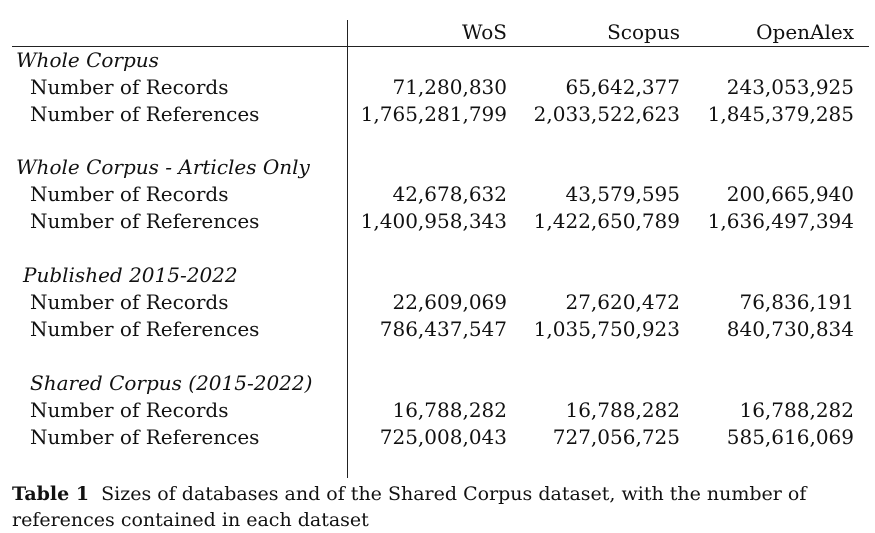 This screenshot has width=875, height=533. Describe the element at coordinates (51, 494) in the screenshot. I see `caption-label: Table 1` at that location.